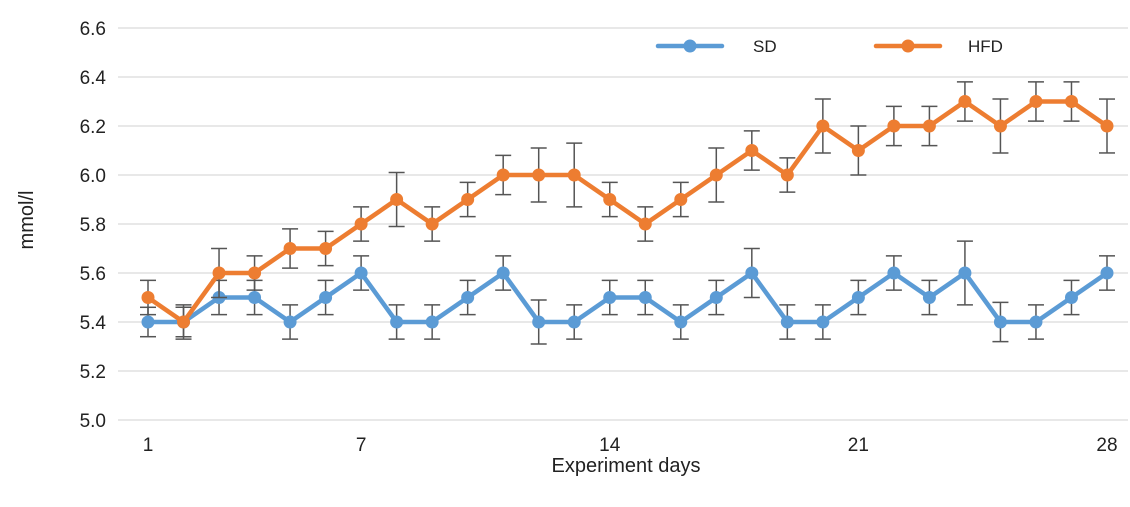 The height and width of the screenshot is (507, 1130). Describe the element at coordinates (93, 323) in the screenshot. I see `y-tick-label: 5.4` at that location.